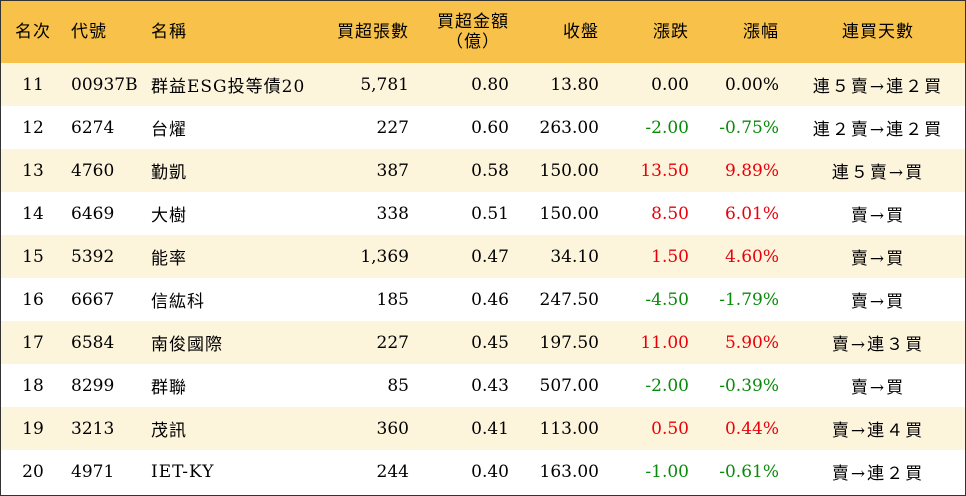 The image size is (966, 496). Describe the element at coordinates (670, 84) in the screenshot. I see `cell-change: 0.00` at that location.